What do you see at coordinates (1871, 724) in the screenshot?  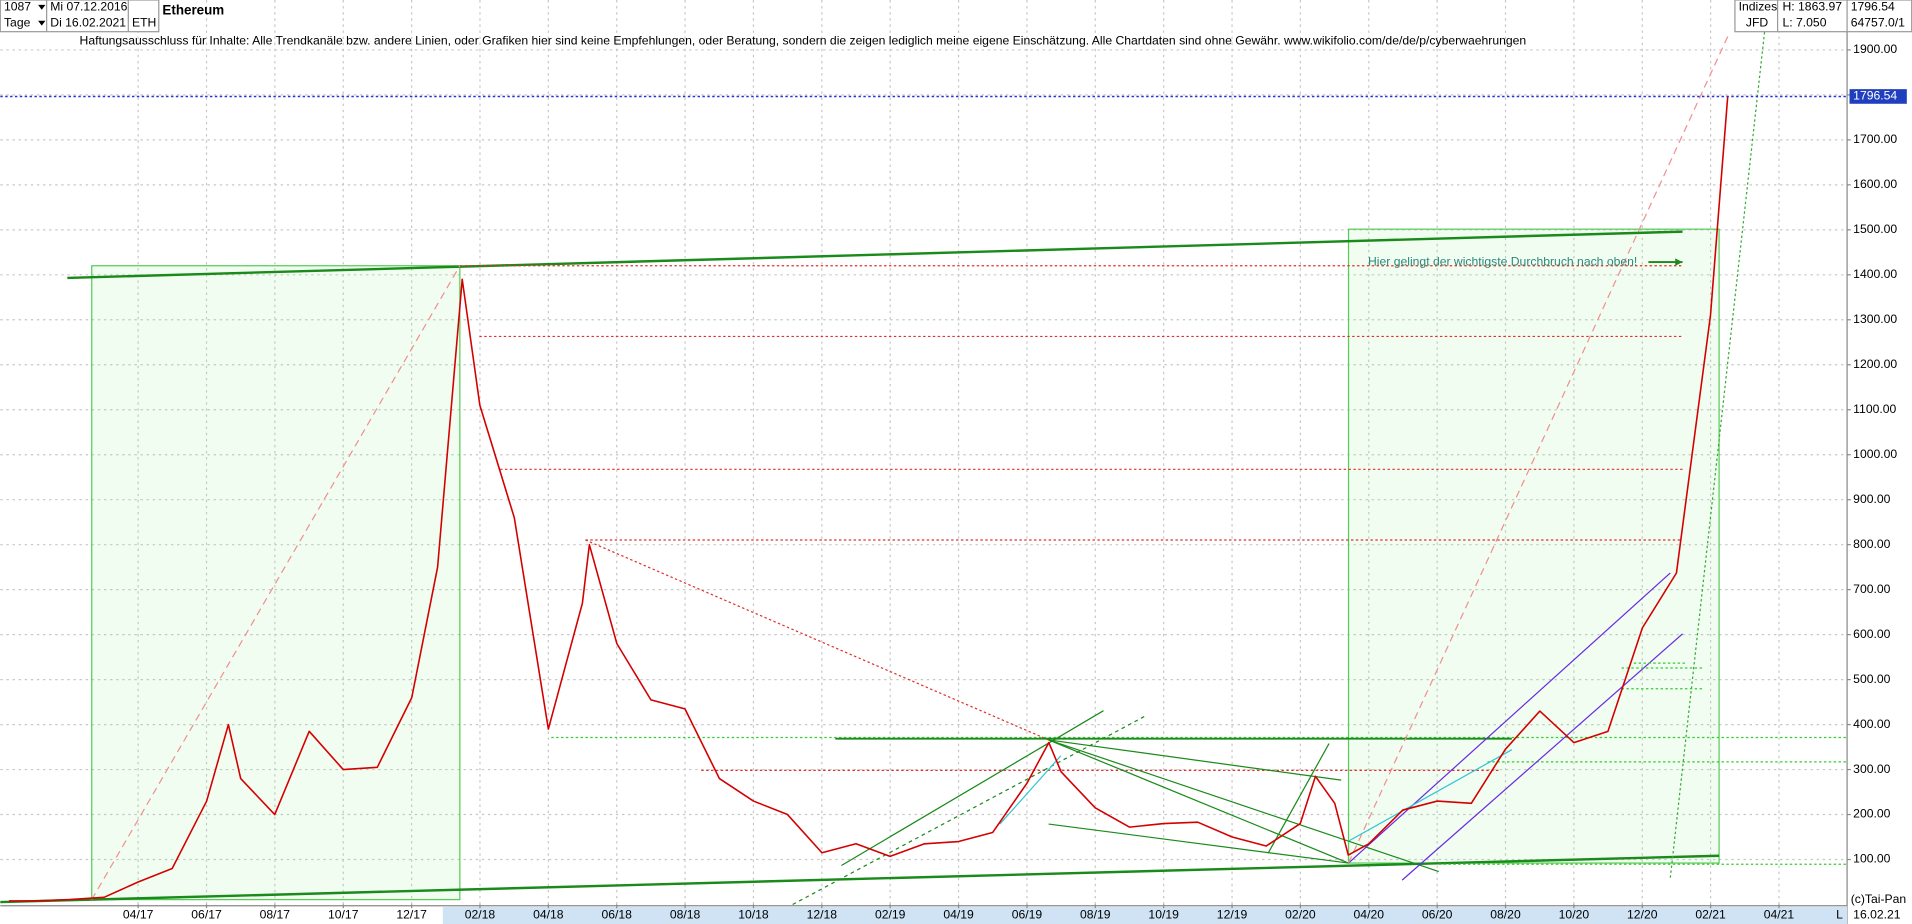 I see `y-tick-label: 400.00` at bounding box center [1871, 724].